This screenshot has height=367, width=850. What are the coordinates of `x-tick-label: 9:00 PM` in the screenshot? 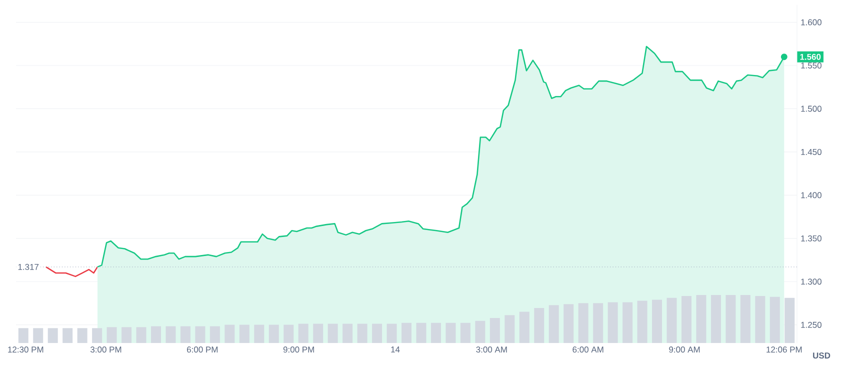 It's located at (298, 349).